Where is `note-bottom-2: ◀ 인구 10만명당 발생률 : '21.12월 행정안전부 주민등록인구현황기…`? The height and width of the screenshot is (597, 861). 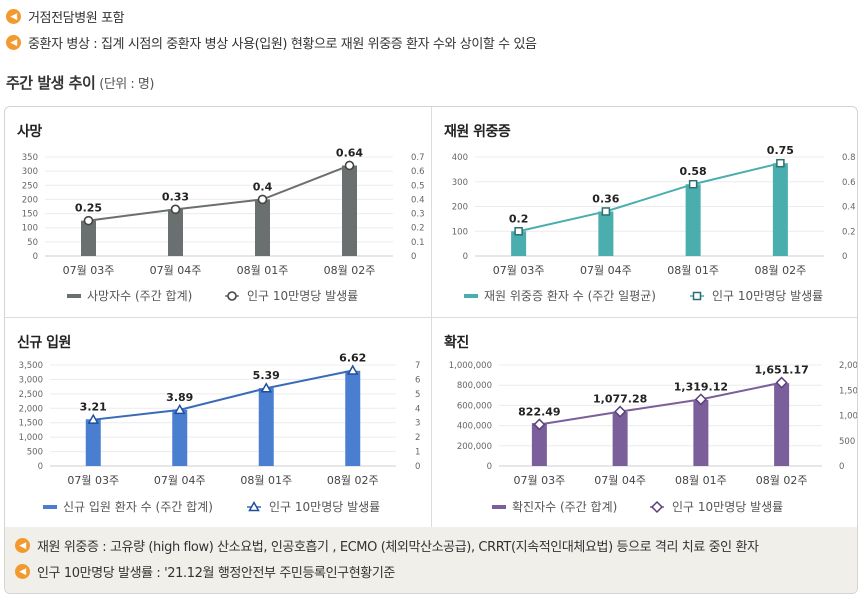
note-bottom-2: ◀ 인구 10만명당 발생률 : '21.12월 행정안전부 주민등록인구현황기… is located at coordinates (205, 571).